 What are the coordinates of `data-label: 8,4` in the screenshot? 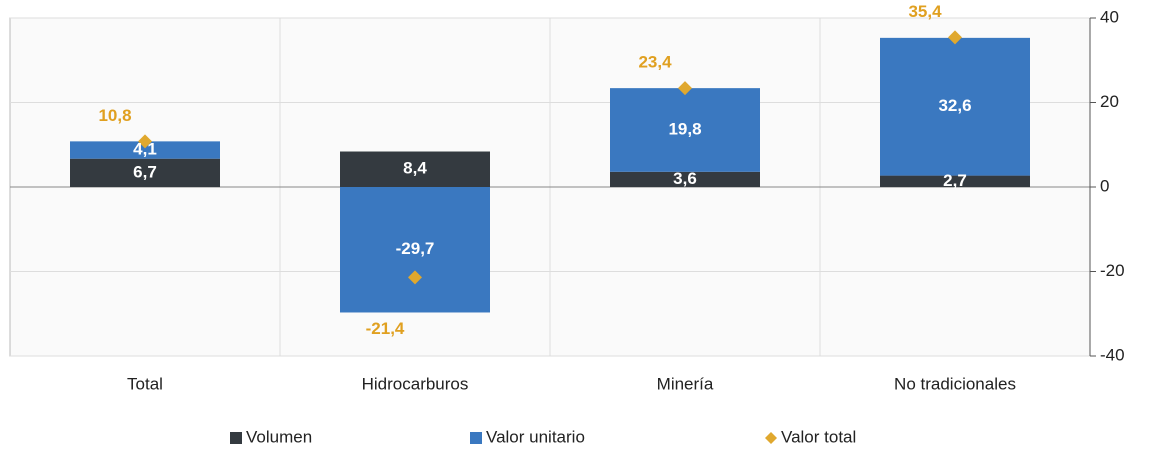 It's located at (415, 168).